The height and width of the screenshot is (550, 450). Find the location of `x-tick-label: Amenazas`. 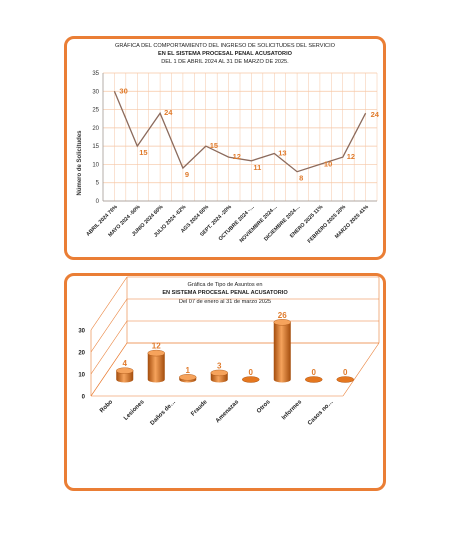

x-tick-label: Amenazas is located at coordinates (228, 412).